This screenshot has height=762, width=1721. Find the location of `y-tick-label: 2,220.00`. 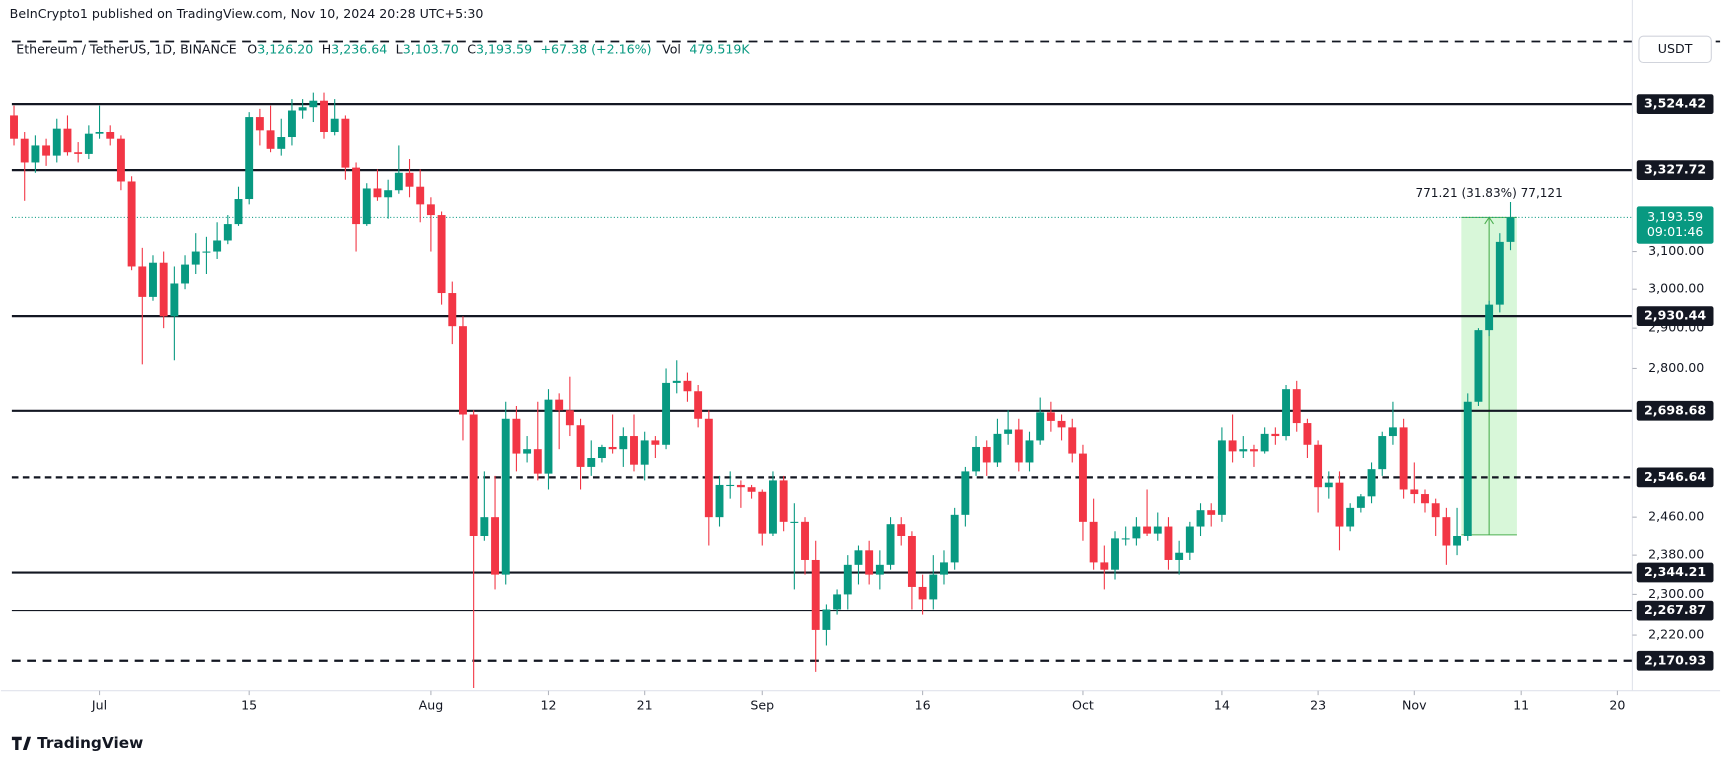

y-tick-label: 2,220.00 is located at coordinates (1676, 634).